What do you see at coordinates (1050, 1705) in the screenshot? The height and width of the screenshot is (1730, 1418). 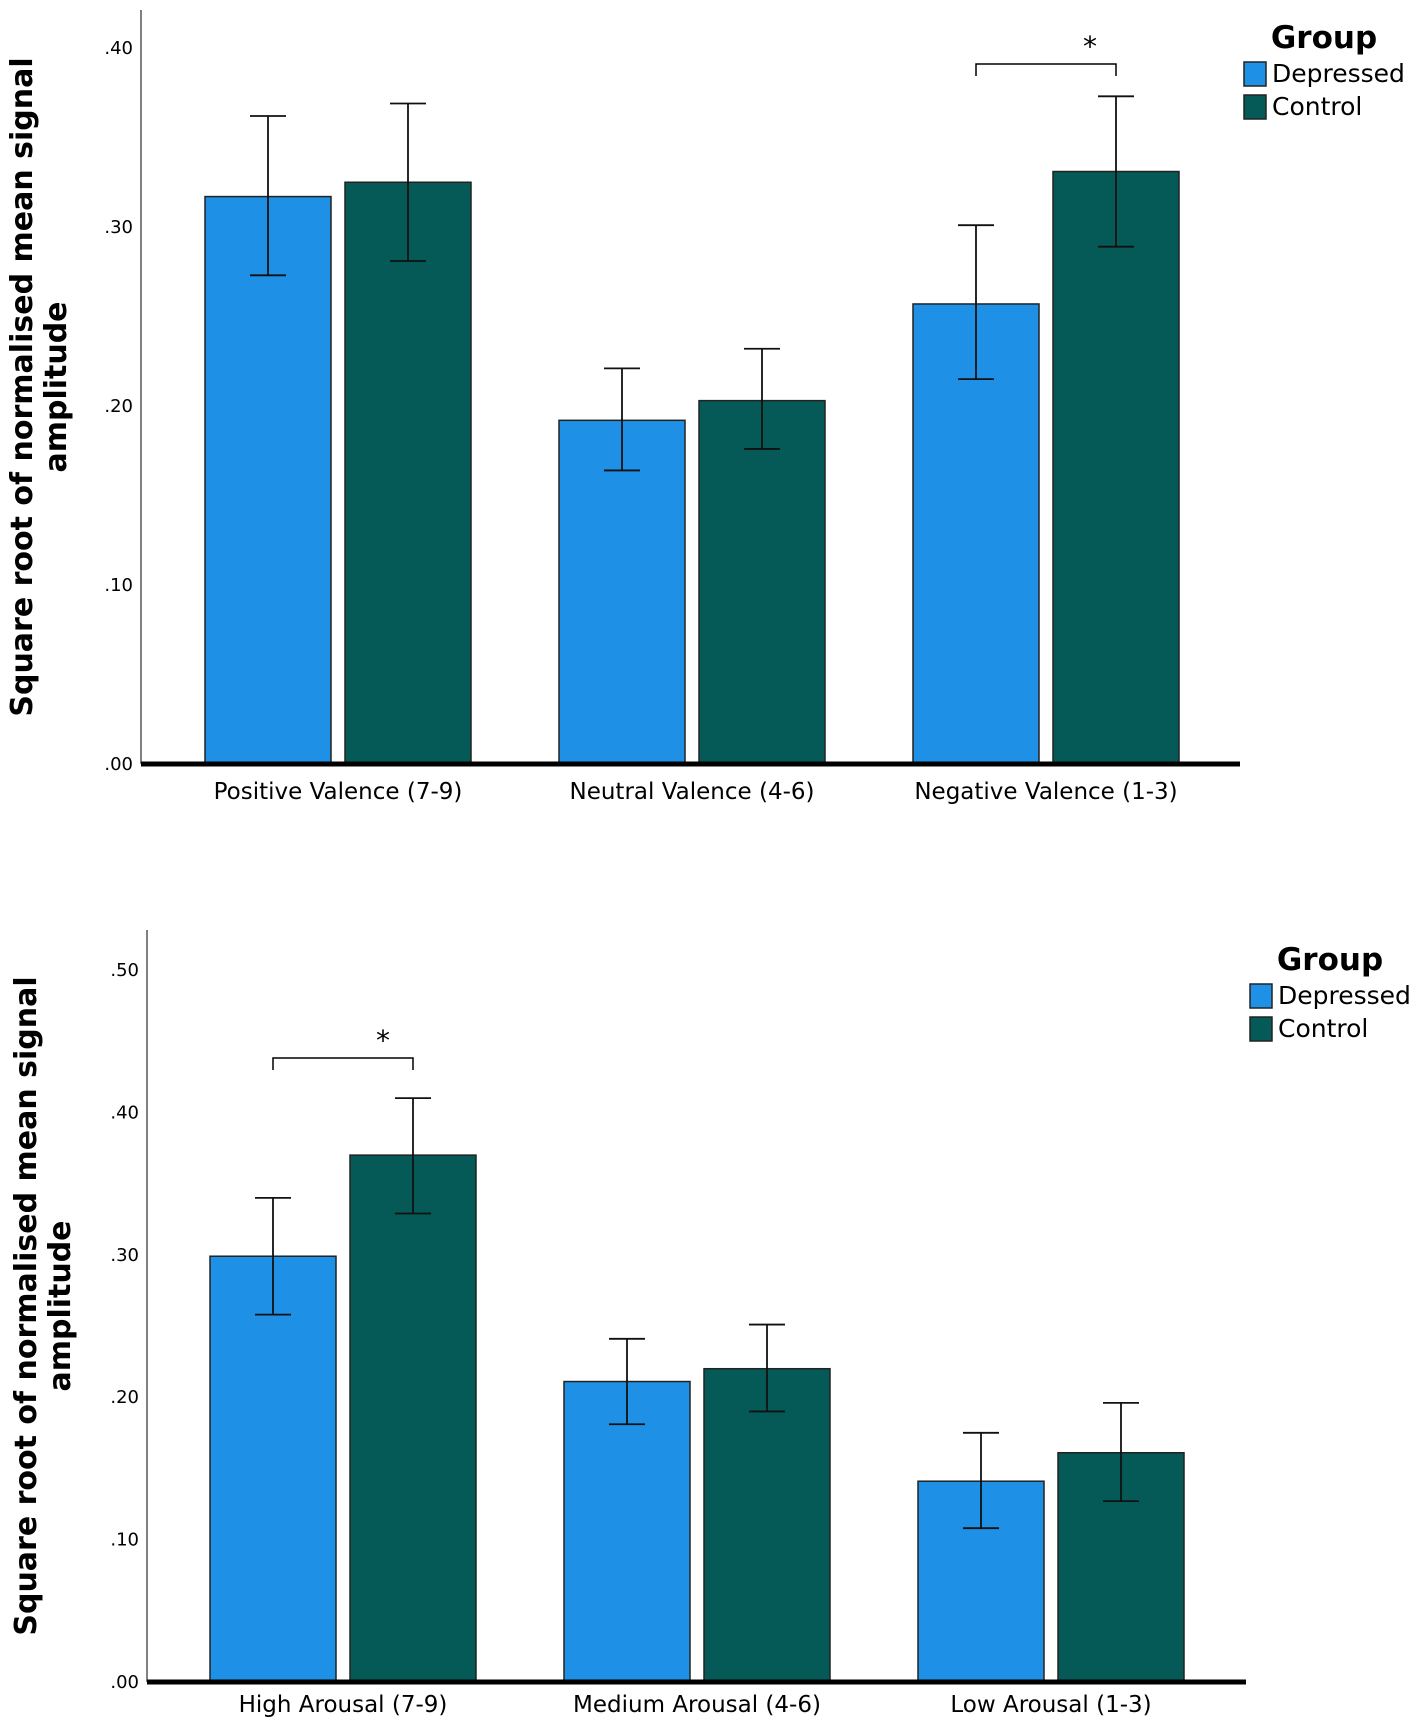 I see `x-category-label: Low Arousal (1-3)` at bounding box center [1050, 1705].